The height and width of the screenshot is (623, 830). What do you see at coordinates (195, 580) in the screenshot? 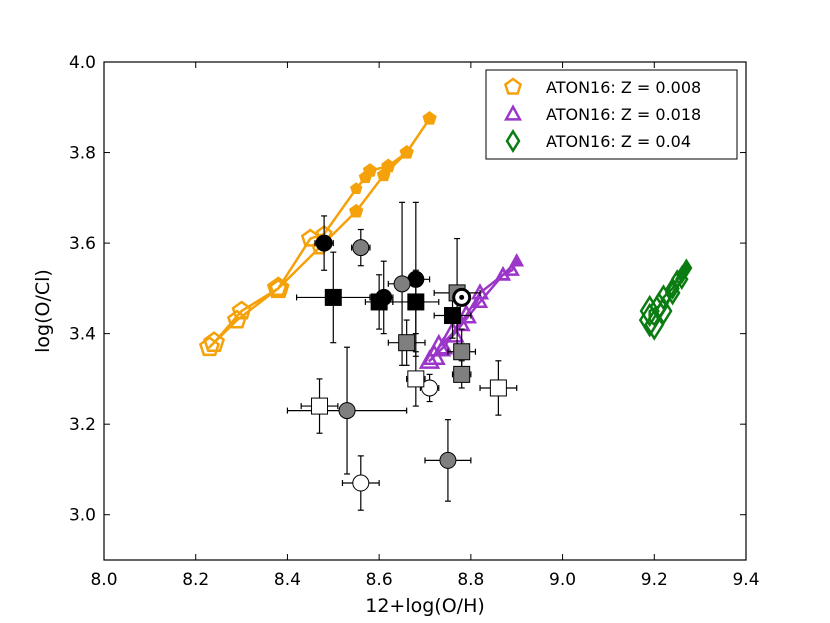
I see `x-tick-label: 8.2` at bounding box center [195, 580].